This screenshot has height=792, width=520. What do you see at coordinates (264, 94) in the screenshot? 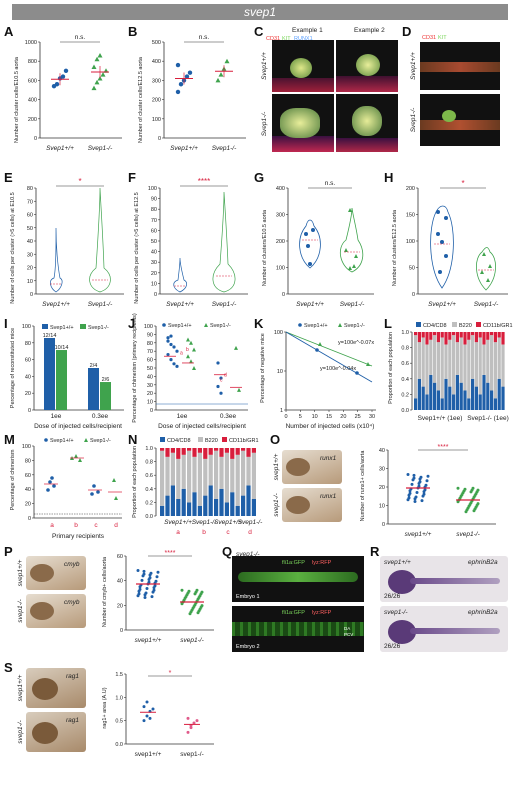
I see `panel-c-row-labels: Svep1+/+ Svep1-/-` at bounding box center [264, 94].